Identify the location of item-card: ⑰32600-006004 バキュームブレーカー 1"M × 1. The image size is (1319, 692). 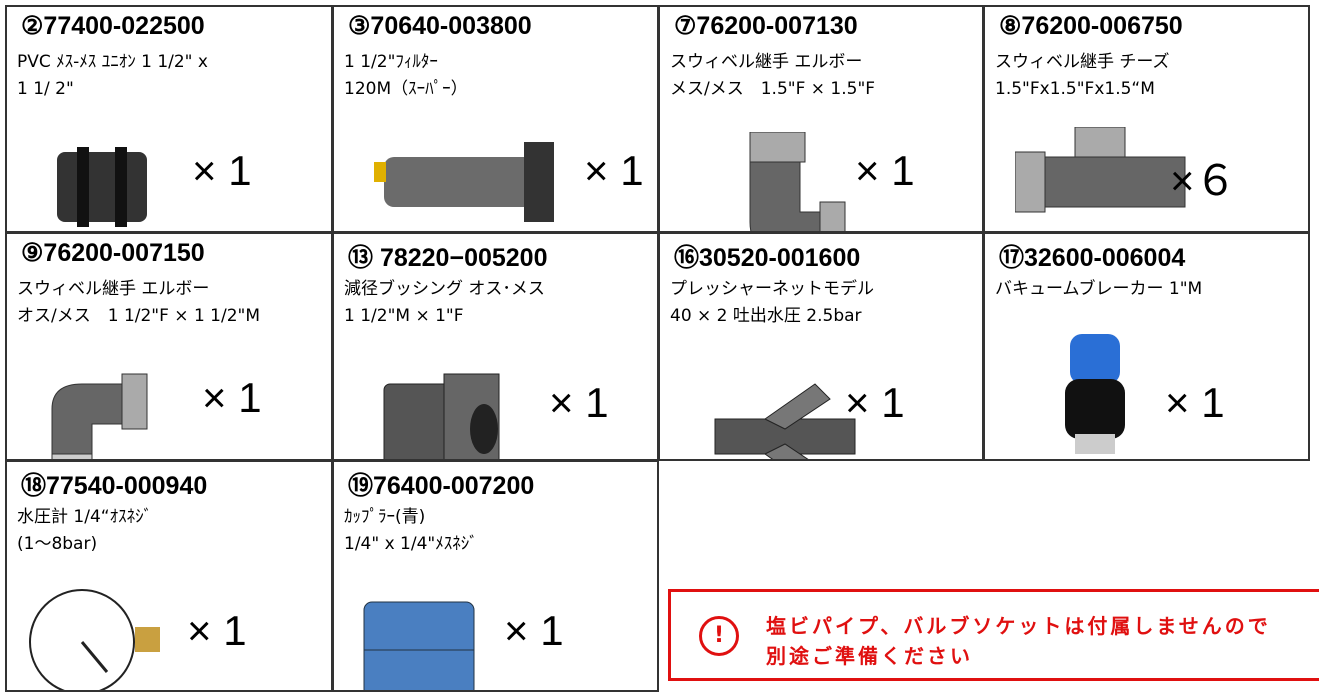
(1146, 346).